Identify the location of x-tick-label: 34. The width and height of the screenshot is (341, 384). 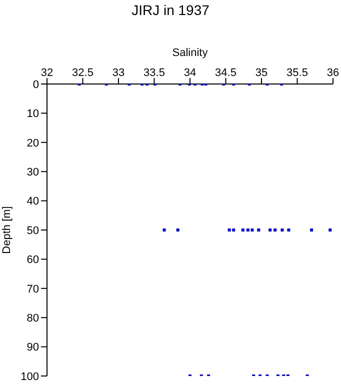
(190, 73).